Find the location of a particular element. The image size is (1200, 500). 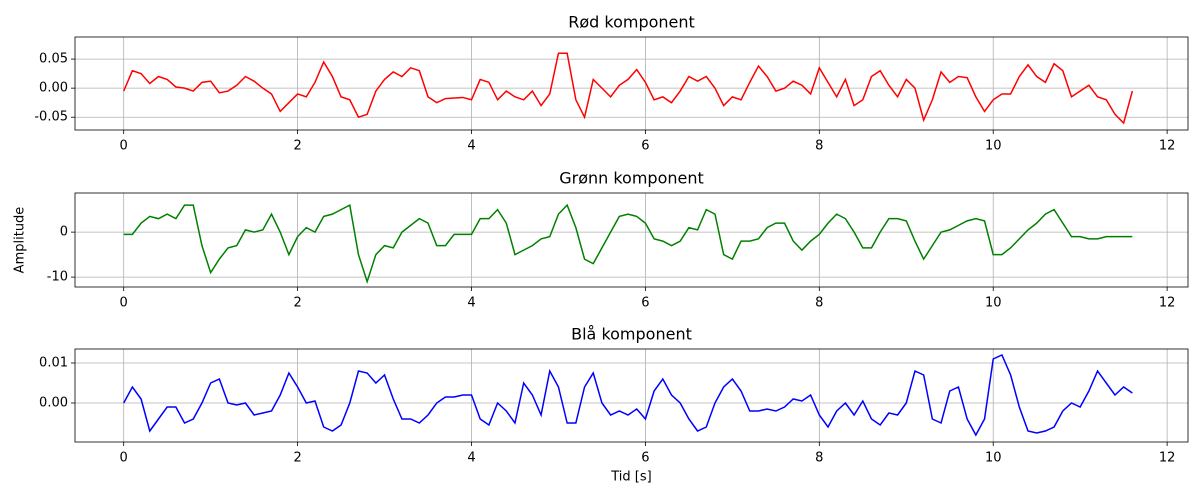

y-tick-label: 0.05 is located at coordinates (53, 59).